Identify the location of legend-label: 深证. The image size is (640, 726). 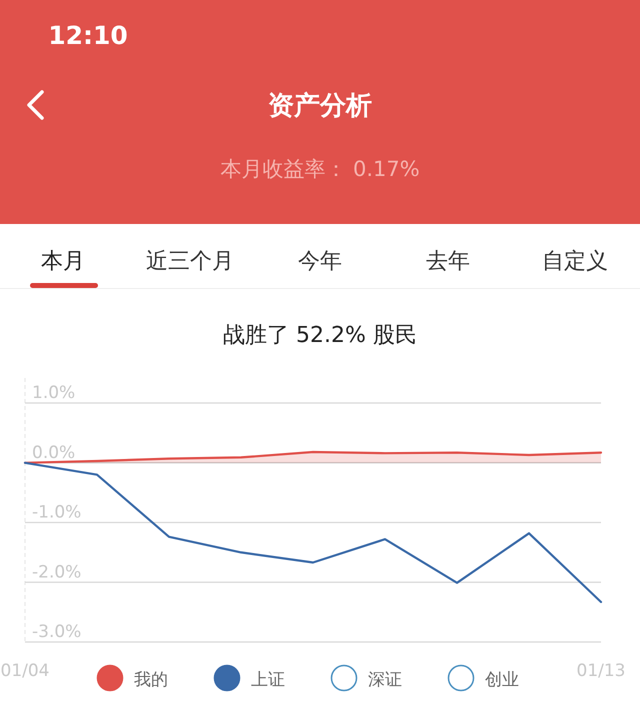
(385, 680).